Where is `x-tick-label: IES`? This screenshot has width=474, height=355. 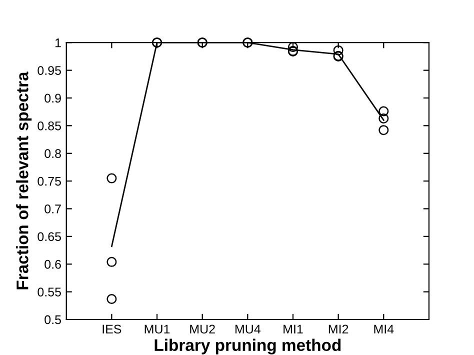
x-tick-label: IES is located at coordinates (112, 329).